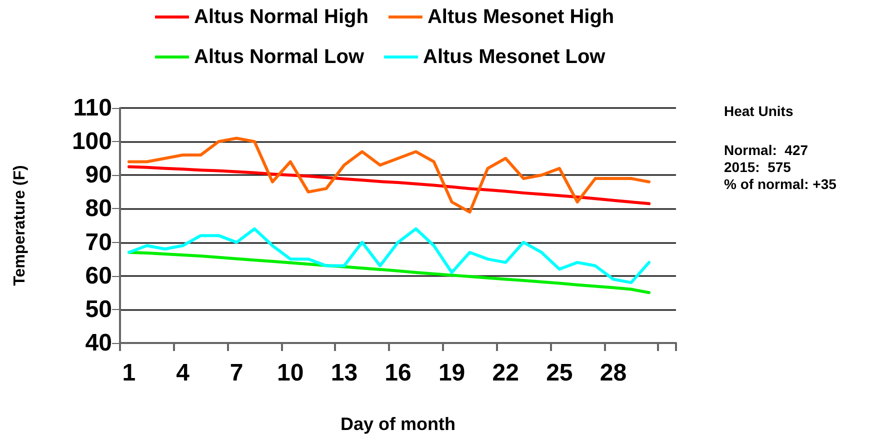 The image size is (883, 439). I want to click on legend-label: Altus Normal Low, so click(279, 57).